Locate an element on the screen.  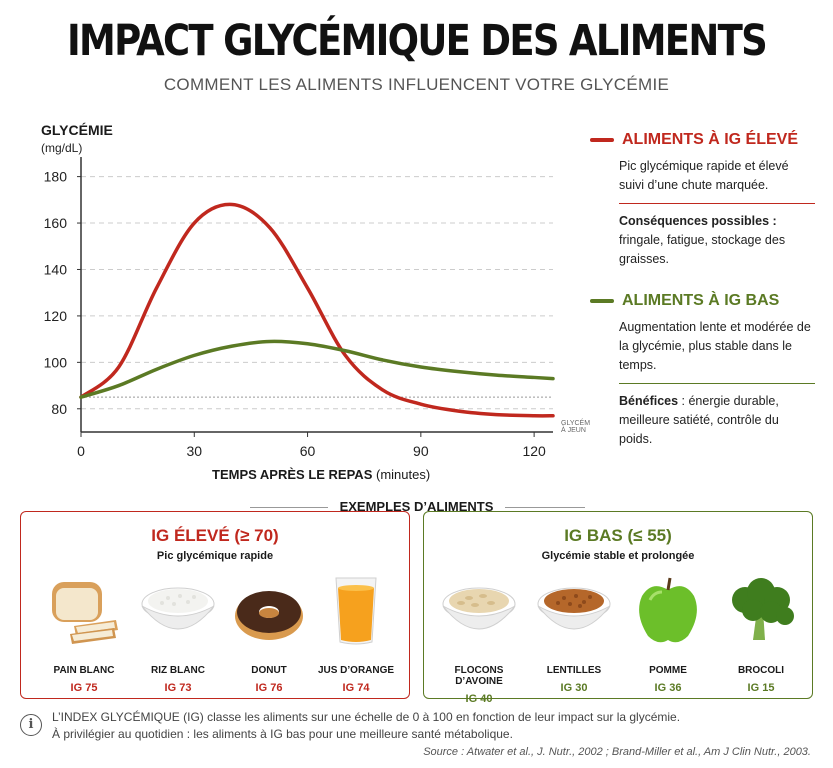
food-item-apple: POMME IG 36 is located at coordinates (668, 634).